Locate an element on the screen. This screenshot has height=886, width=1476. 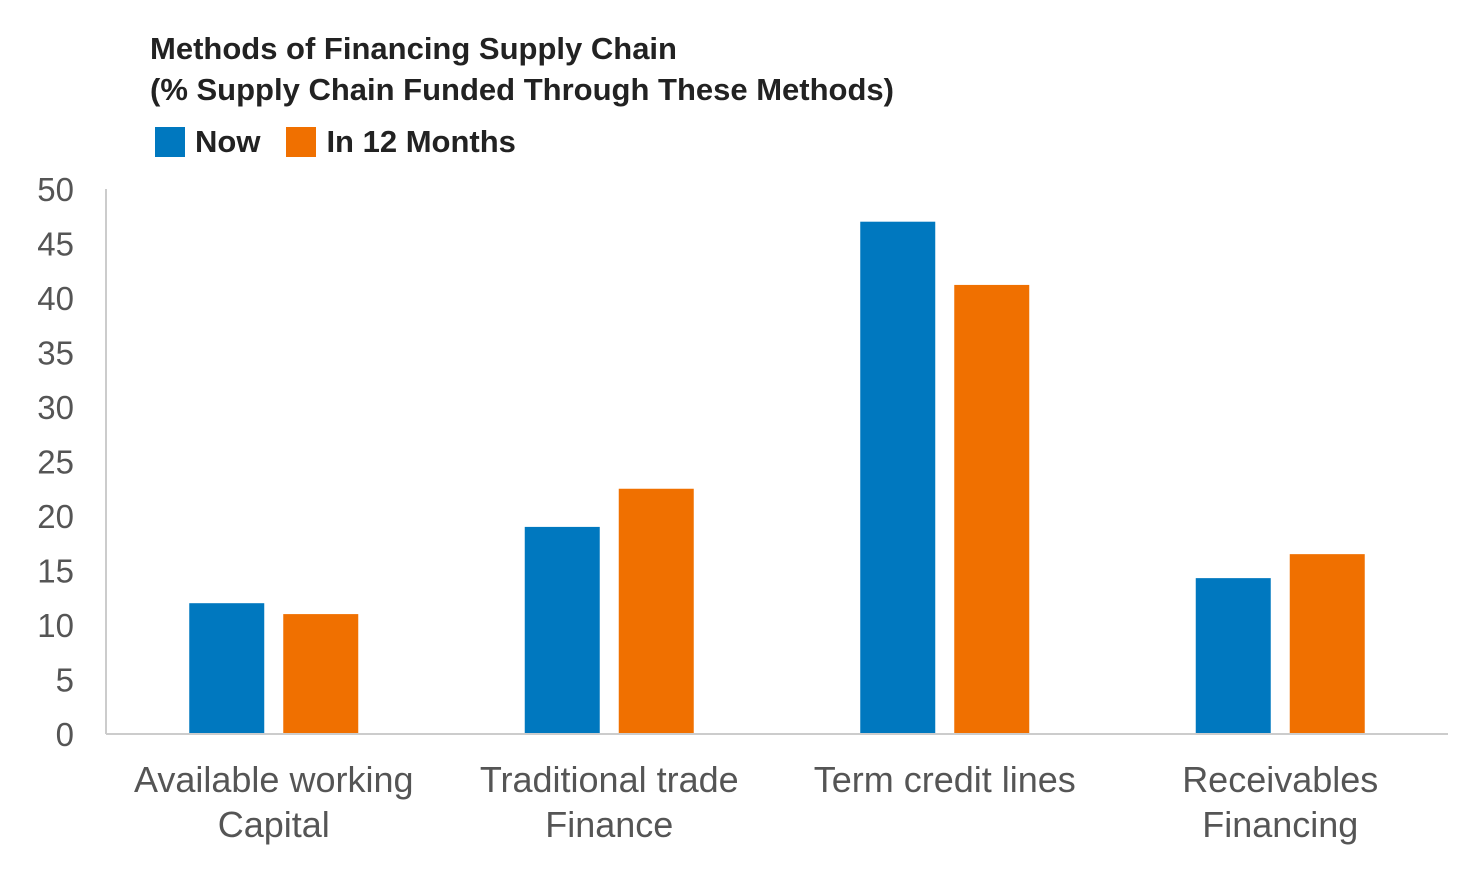
y-tick-label: 40 is located at coordinates (55, 298).